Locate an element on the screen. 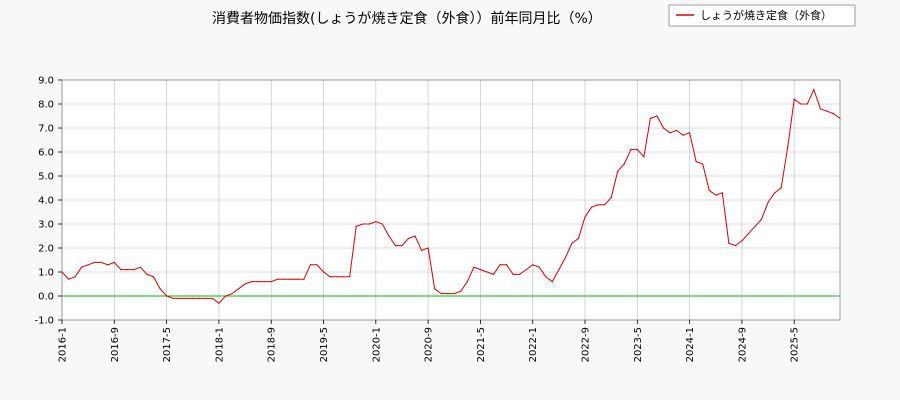 The width and height of the screenshot is (900, 400). y-tick-label: -1.0 is located at coordinates (44, 321).